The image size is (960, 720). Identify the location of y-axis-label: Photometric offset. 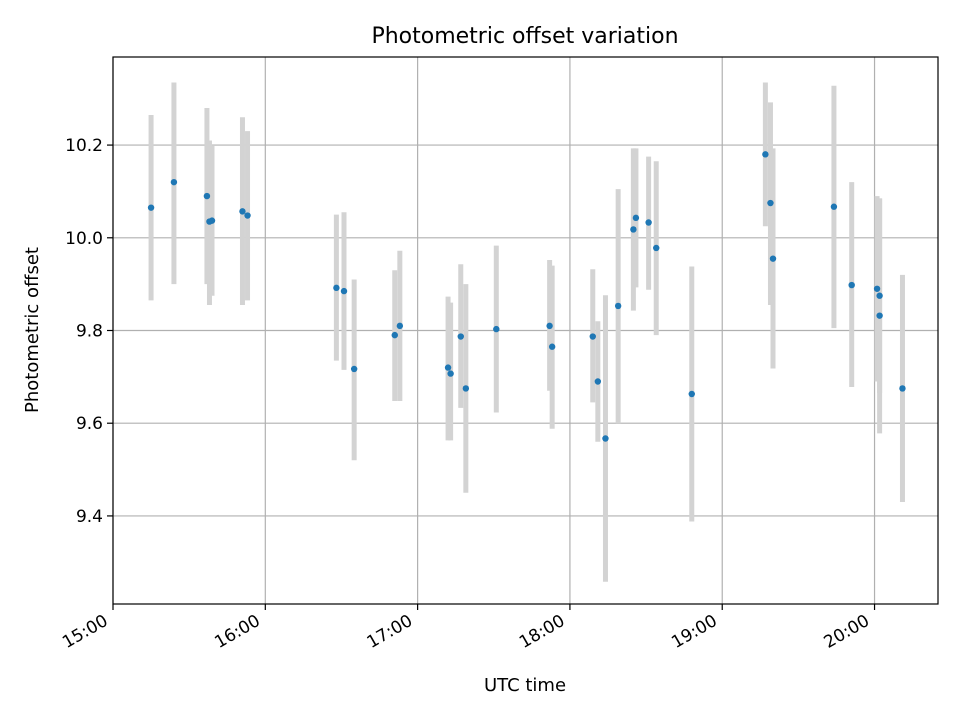
(32, 330).